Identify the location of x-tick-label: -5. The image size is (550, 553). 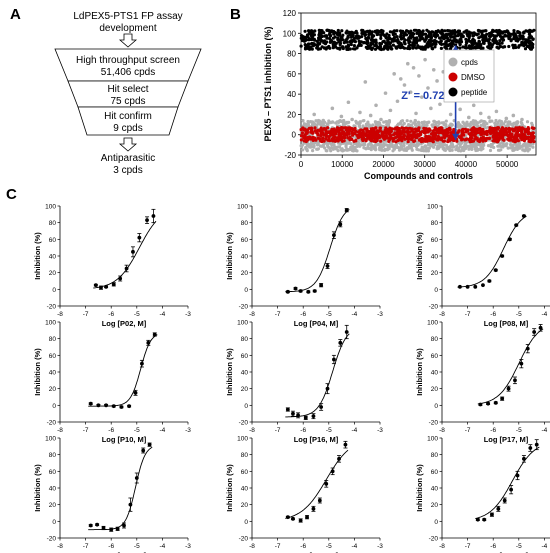
(519, 546).